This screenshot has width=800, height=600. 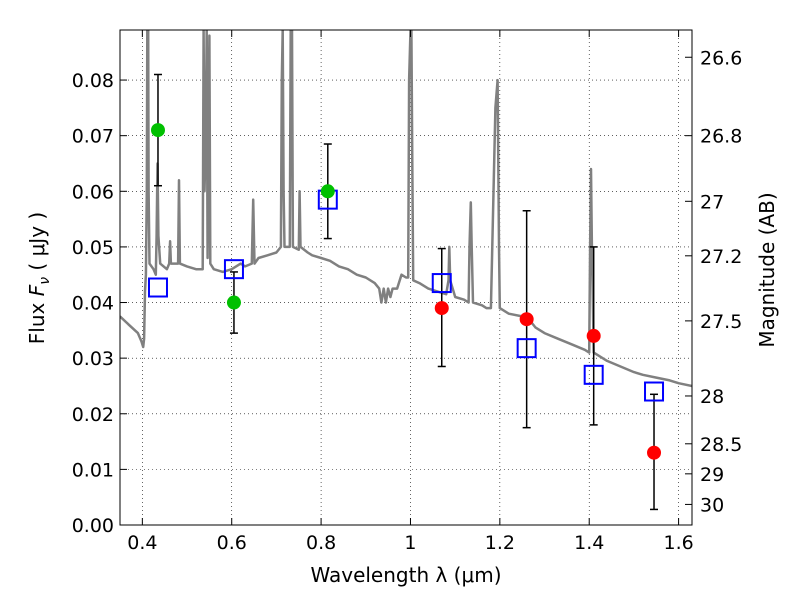 I want to click on y-axis-title: Flux Fν ( μJy ), so click(x=39, y=278).